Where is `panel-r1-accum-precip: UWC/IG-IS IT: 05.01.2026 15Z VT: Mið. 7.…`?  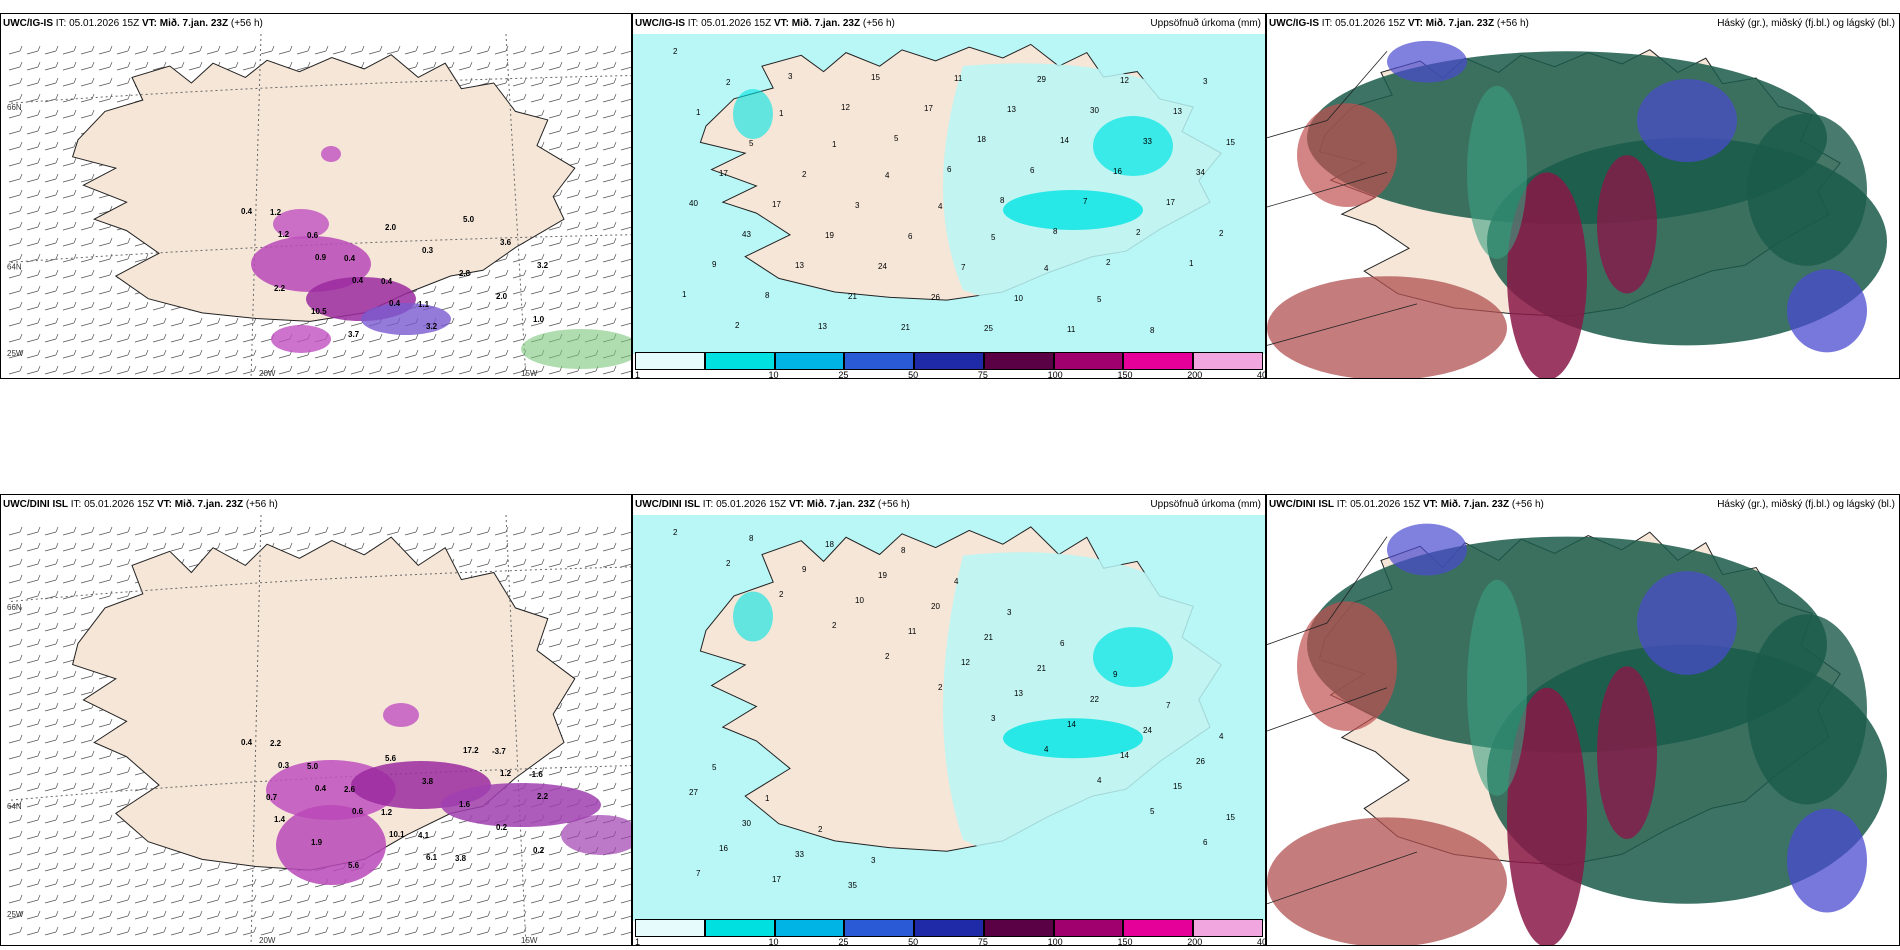
panel-r1-accum-precip: UWC/IG-IS IT: 05.01.2026 15Z VT: Mið. 7.… is located at coordinates (949, 196).